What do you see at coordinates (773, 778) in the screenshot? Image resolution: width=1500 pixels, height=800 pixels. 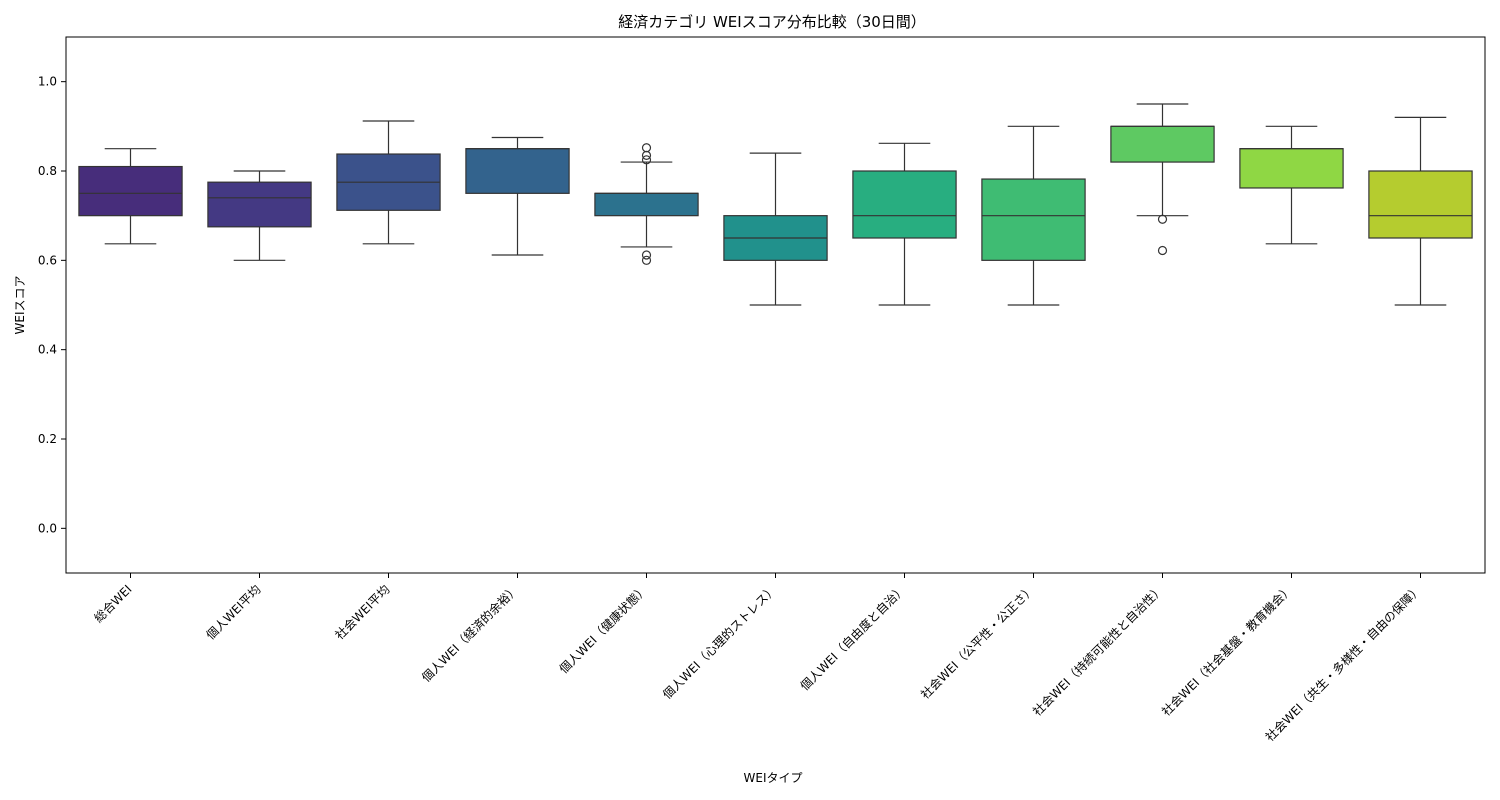 I see `x-axis-label: WEIタイプ` at bounding box center [773, 778].